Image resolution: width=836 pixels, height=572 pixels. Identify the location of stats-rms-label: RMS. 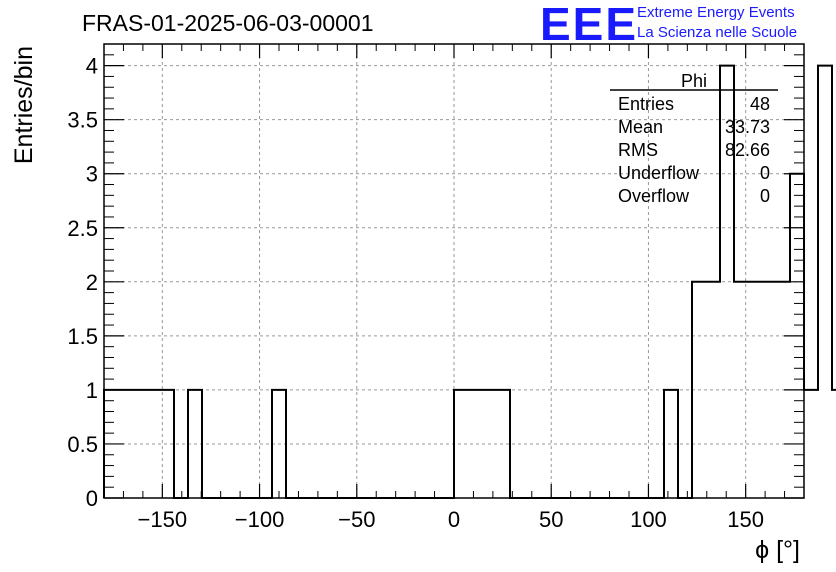
(638, 150).